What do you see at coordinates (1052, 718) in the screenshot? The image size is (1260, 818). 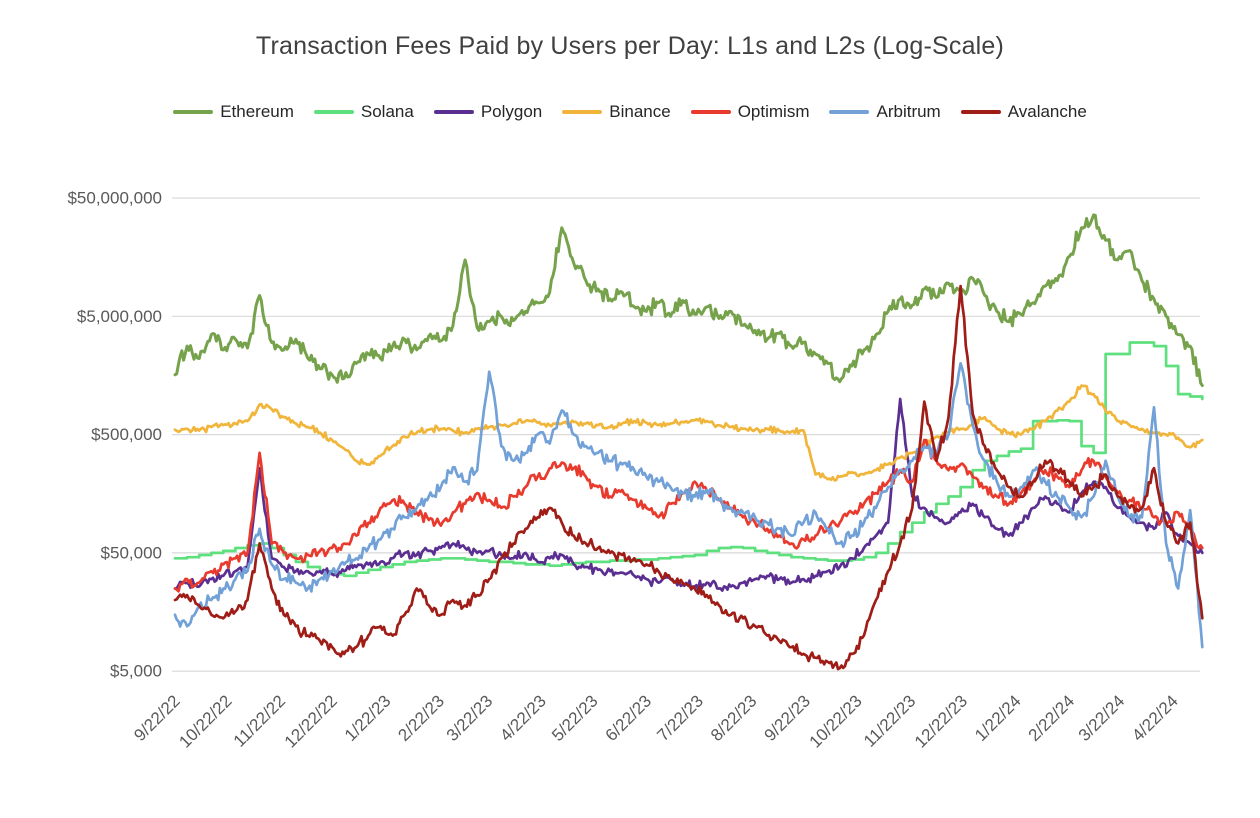 I see `x-axis-tick-label: 2/22/24` at bounding box center [1052, 718].